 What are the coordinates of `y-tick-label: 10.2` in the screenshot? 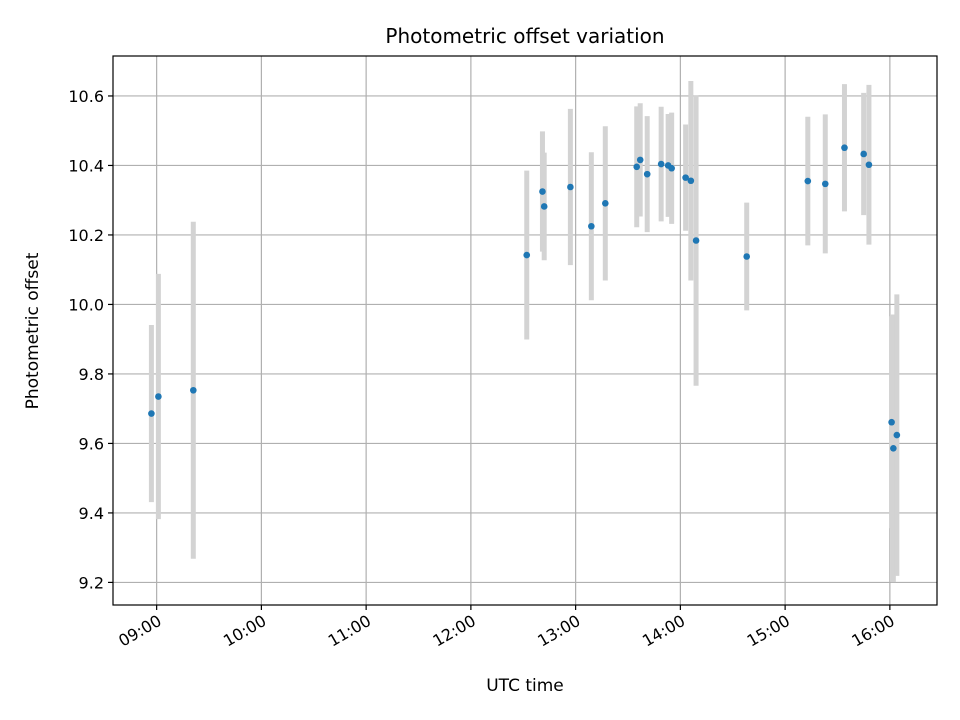 It's located at (86, 235).